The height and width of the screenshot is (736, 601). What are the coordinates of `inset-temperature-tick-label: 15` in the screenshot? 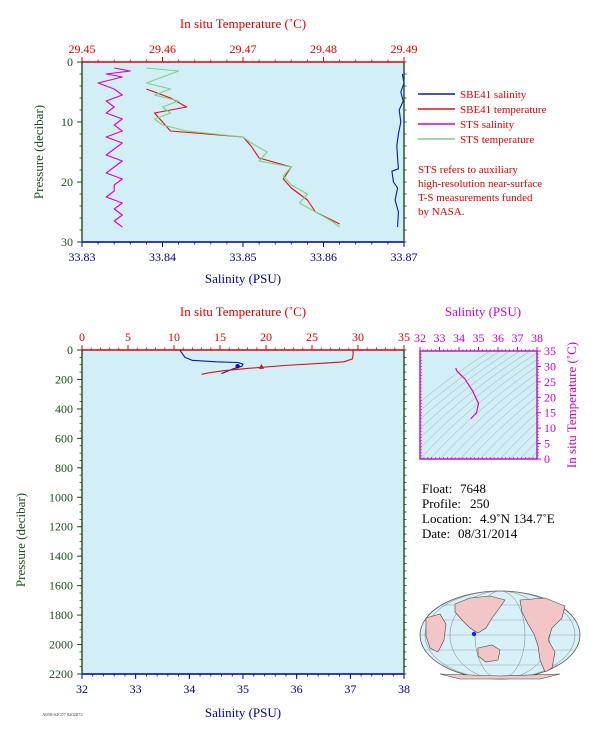 It's located at (550, 413).